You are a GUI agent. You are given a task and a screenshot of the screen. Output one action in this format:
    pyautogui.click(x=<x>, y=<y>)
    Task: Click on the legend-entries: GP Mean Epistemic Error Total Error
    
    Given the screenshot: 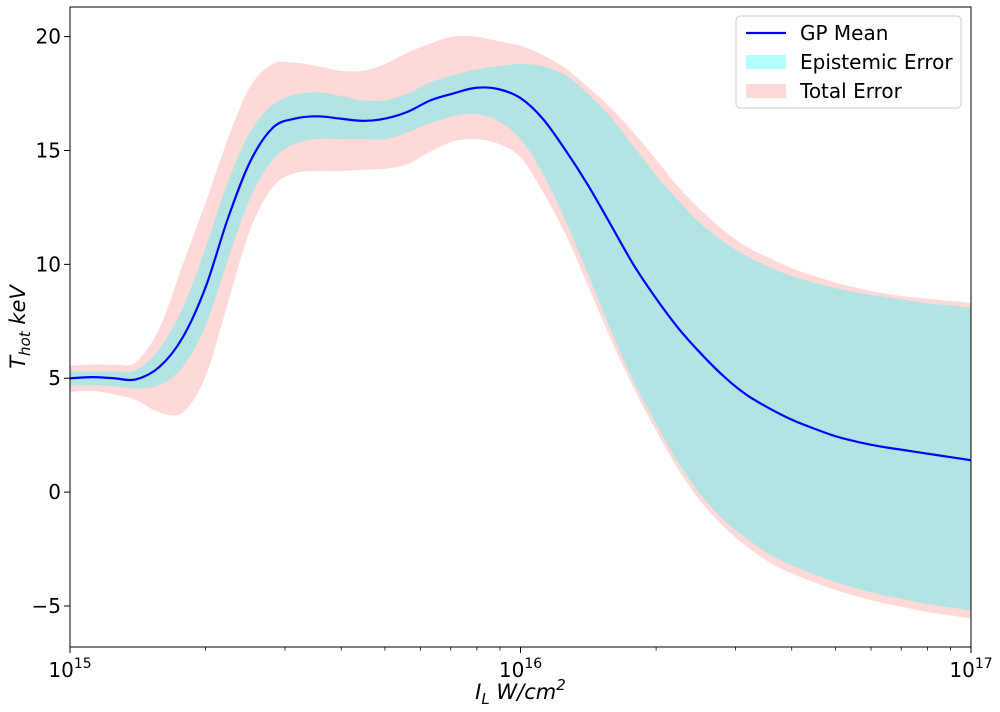 What is the action you would take?
    pyautogui.click(x=849, y=62)
    